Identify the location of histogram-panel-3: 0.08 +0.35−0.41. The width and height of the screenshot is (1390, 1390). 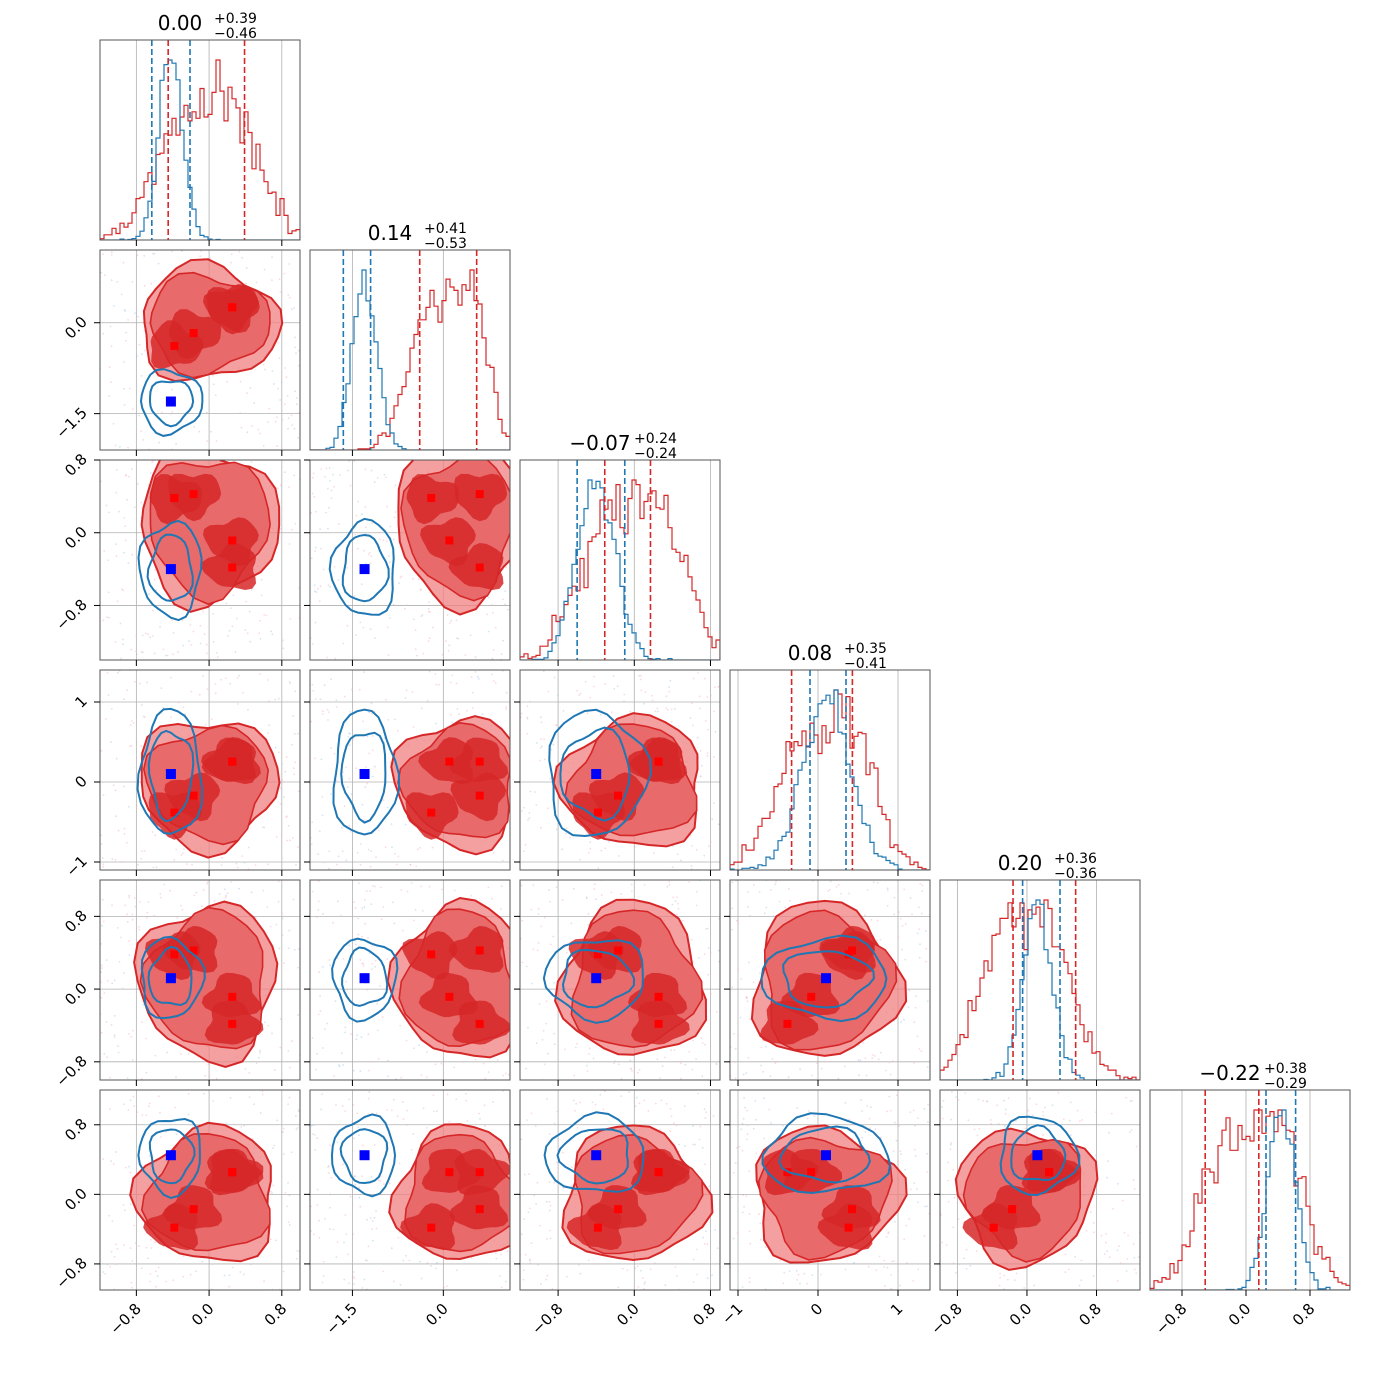
(830, 758).